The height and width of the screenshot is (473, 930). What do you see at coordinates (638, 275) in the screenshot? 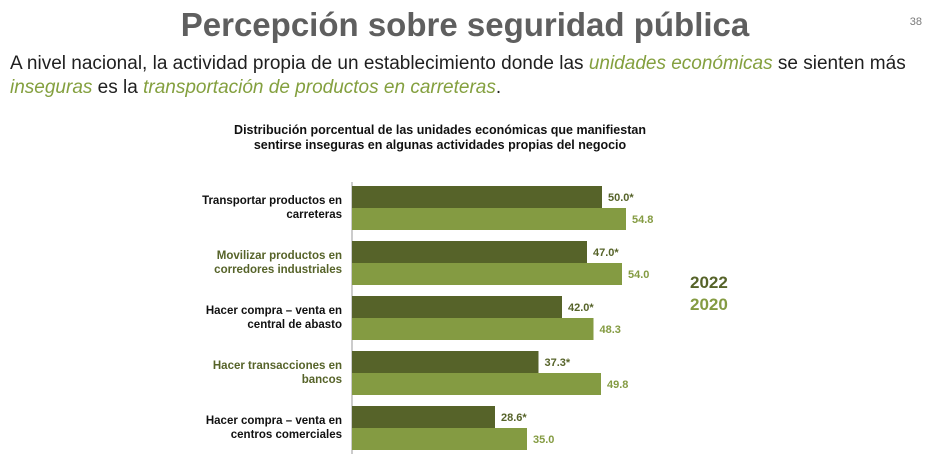
I see `data-label-2020: 54.0` at bounding box center [638, 275].